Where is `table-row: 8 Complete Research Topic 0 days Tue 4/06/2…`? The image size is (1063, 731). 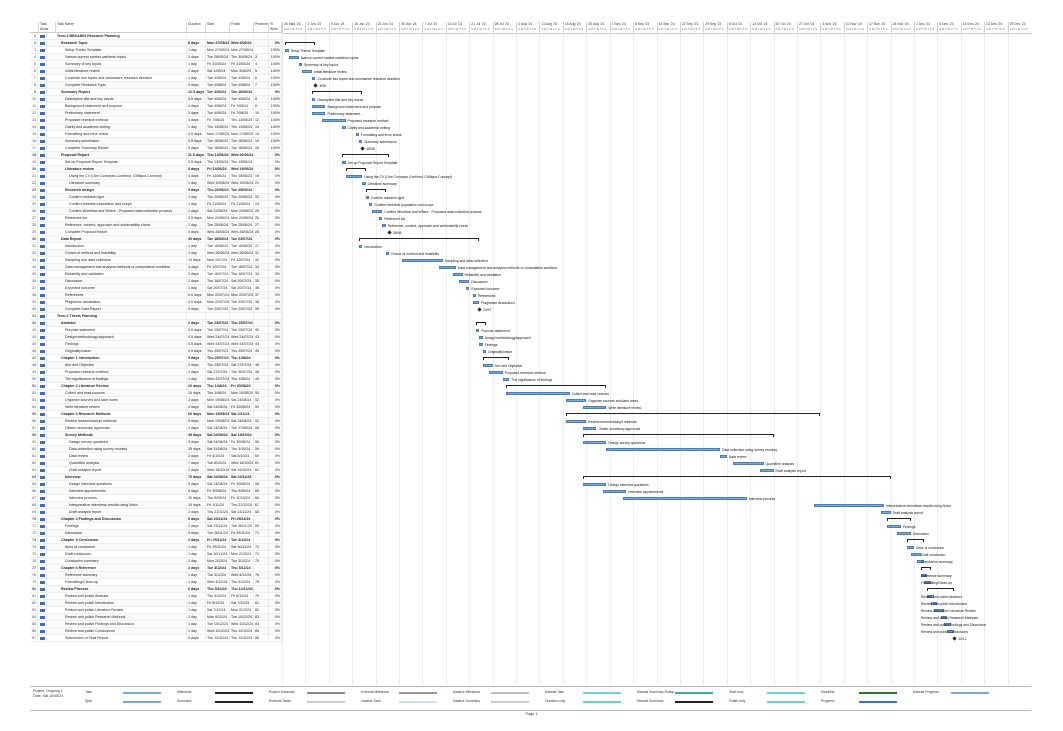 table-row: 8 Complete Research Topic 0 days Tue 4/06/2… is located at coordinates (156, 85).